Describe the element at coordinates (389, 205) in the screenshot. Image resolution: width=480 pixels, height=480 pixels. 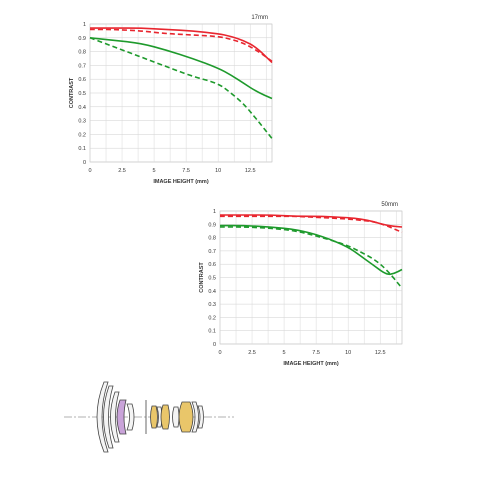
I see `chart-title: 50mm` at that location.